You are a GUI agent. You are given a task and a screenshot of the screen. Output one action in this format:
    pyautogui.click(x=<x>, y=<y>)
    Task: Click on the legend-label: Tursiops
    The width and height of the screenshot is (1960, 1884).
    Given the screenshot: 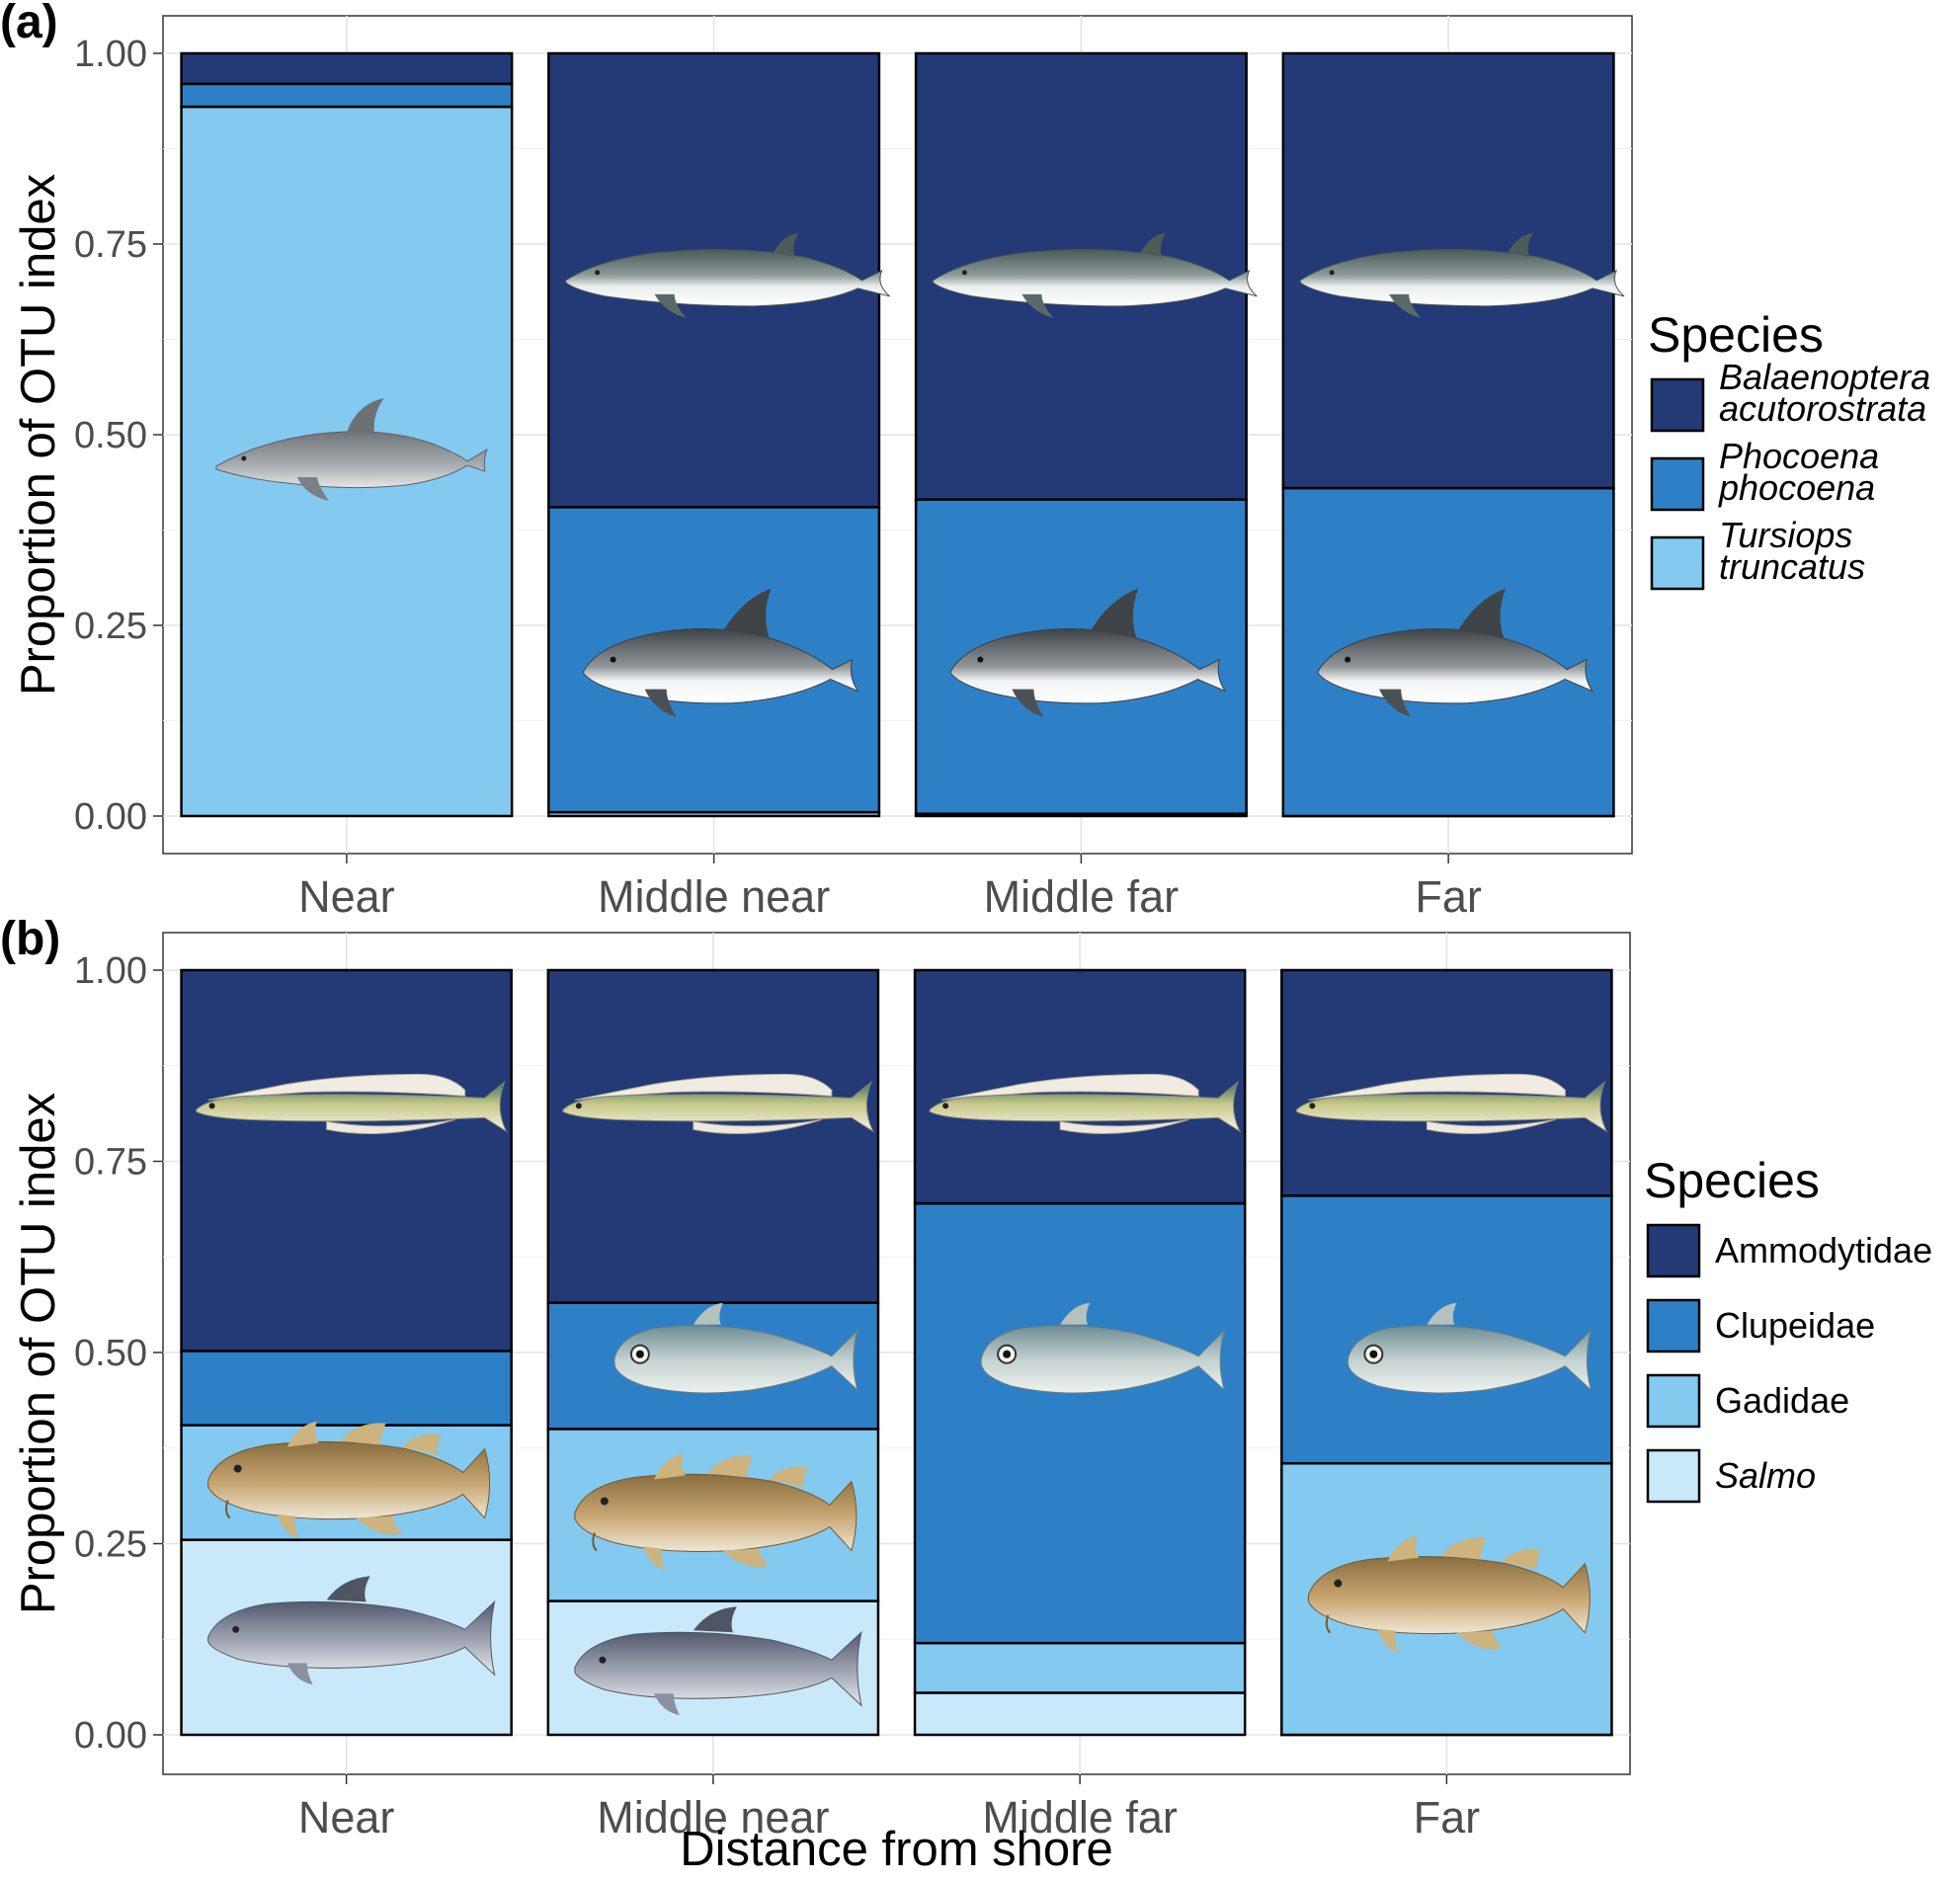 What is the action you would take?
    pyautogui.click(x=1785, y=535)
    